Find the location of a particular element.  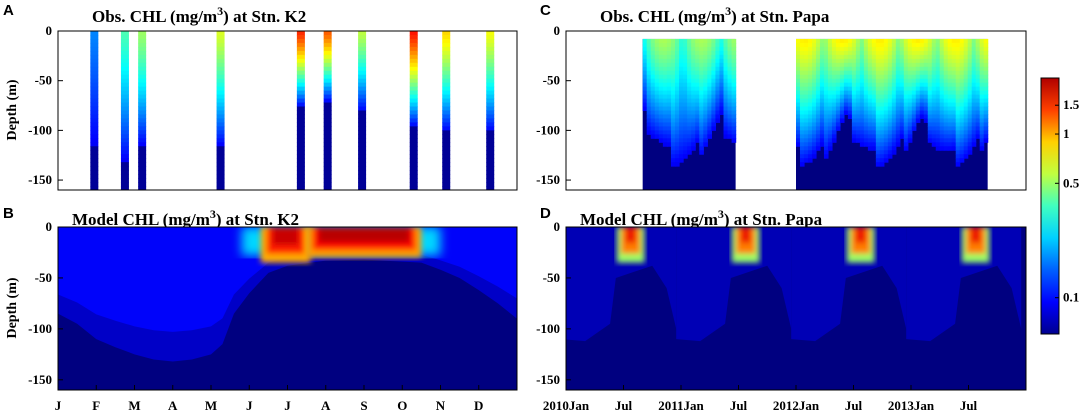

profile-bar is located at coordinates (362, 110).